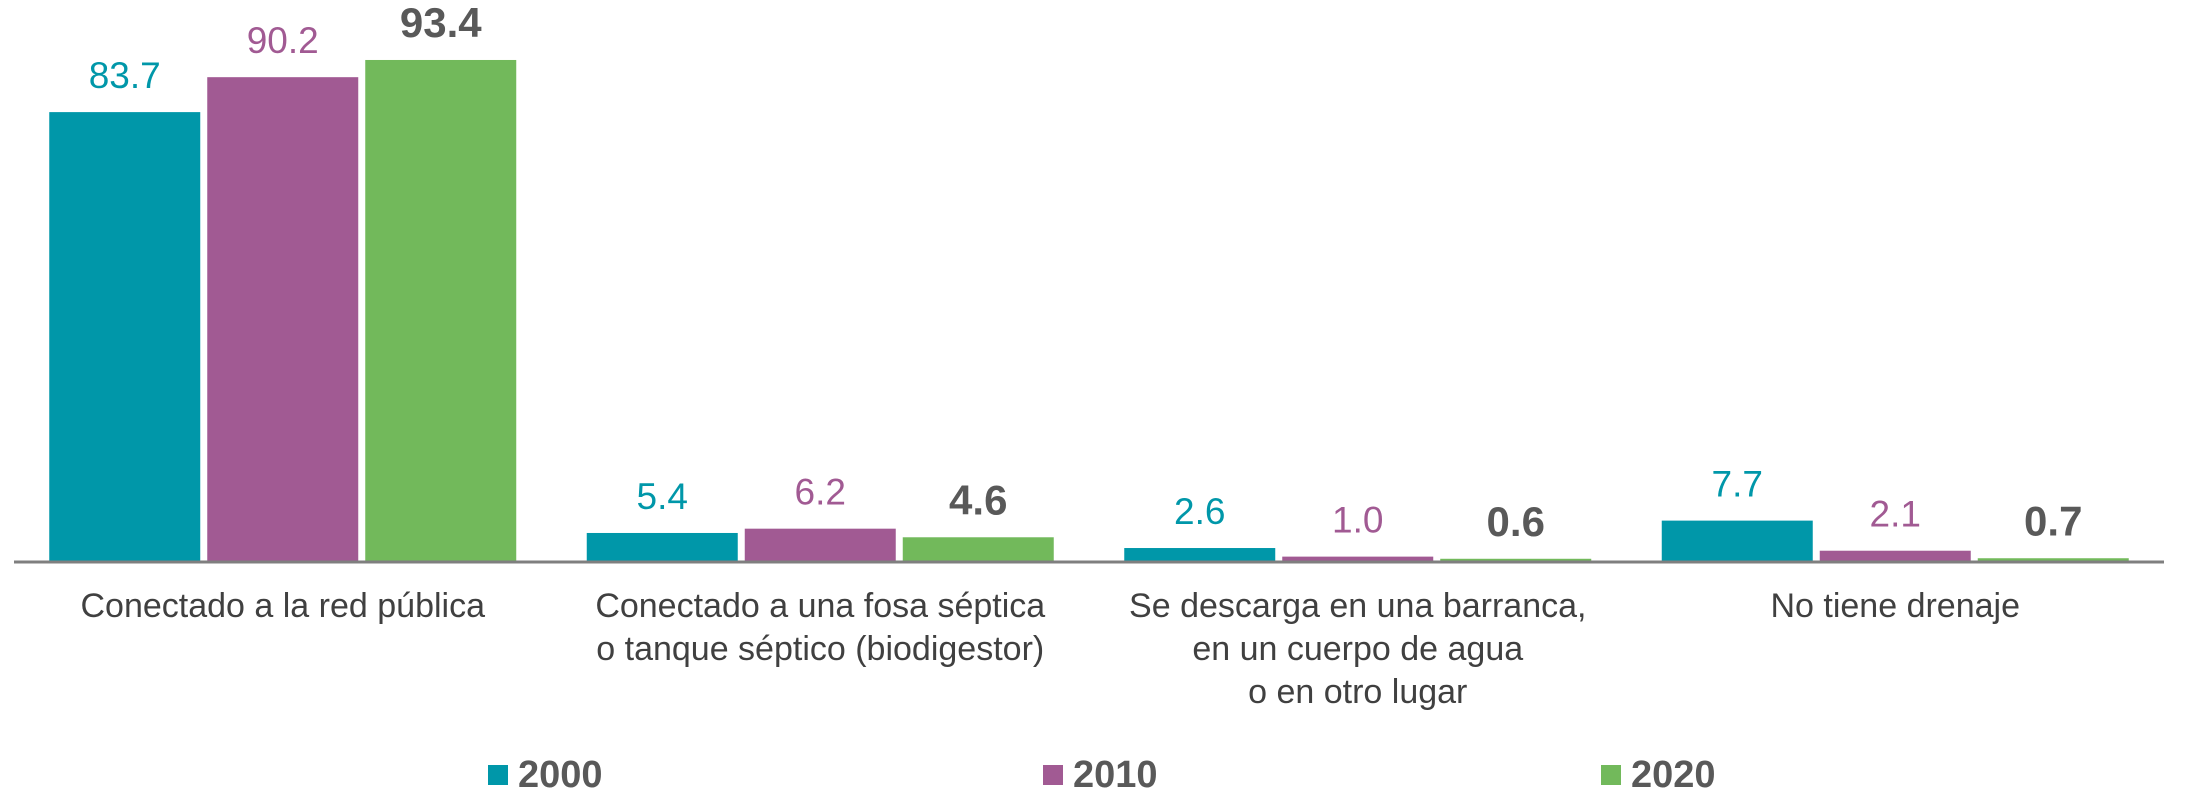 The height and width of the screenshot is (796, 2188). Describe the element at coordinates (978, 499) in the screenshot. I see `data-label: 4.6` at that location.